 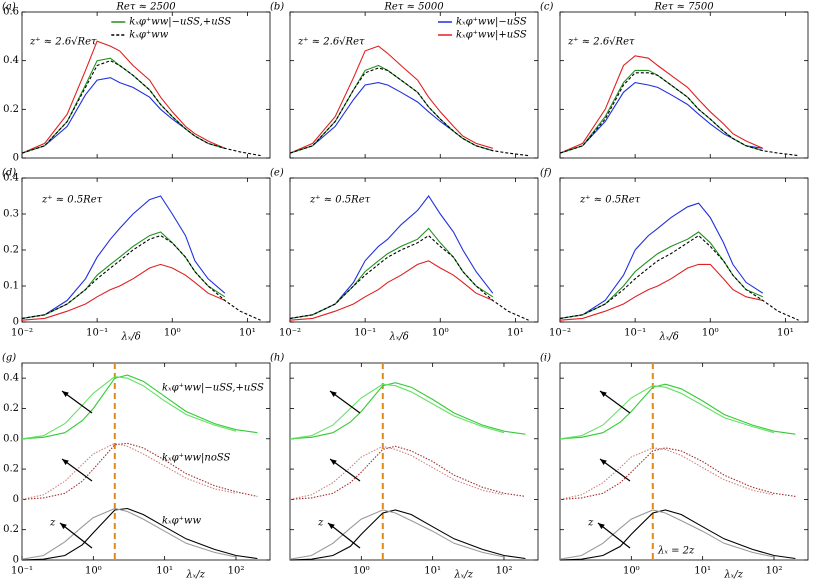 What do you see at coordinates (9, 358) in the screenshot?
I see `panel-label: (g)` at bounding box center [9, 358].